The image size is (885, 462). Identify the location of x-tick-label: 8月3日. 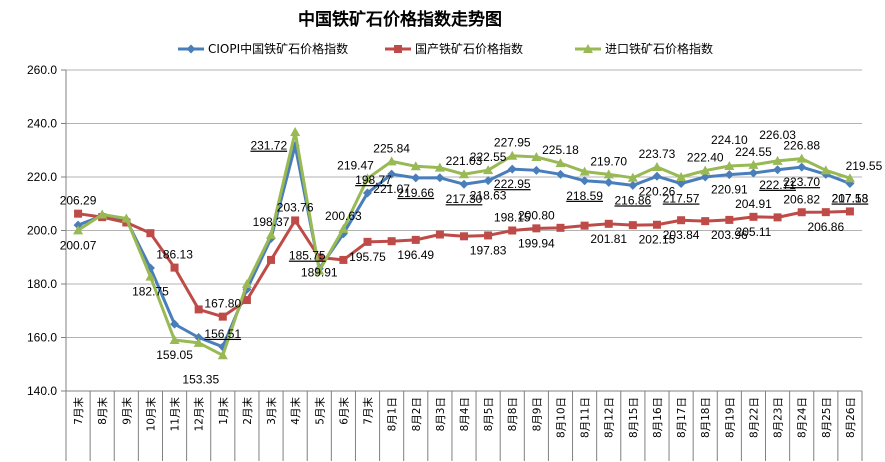
(441, 414).